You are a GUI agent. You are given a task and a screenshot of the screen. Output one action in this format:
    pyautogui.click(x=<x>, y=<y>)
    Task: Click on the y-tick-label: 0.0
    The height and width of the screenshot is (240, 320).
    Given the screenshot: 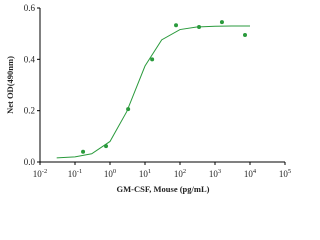 What is the action you would take?
    pyautogui.click(x=30, y=162)
    